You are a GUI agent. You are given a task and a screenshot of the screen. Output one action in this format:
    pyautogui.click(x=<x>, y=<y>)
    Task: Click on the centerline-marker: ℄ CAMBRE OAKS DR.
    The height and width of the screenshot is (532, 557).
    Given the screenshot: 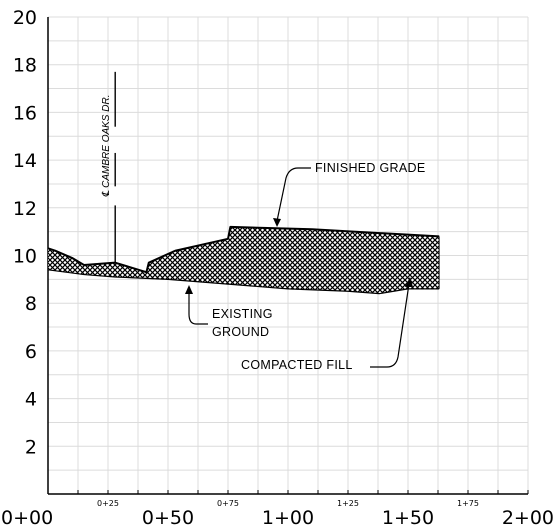 What is the action you would take?
    pyautogui.click(x=108, y=167)
    